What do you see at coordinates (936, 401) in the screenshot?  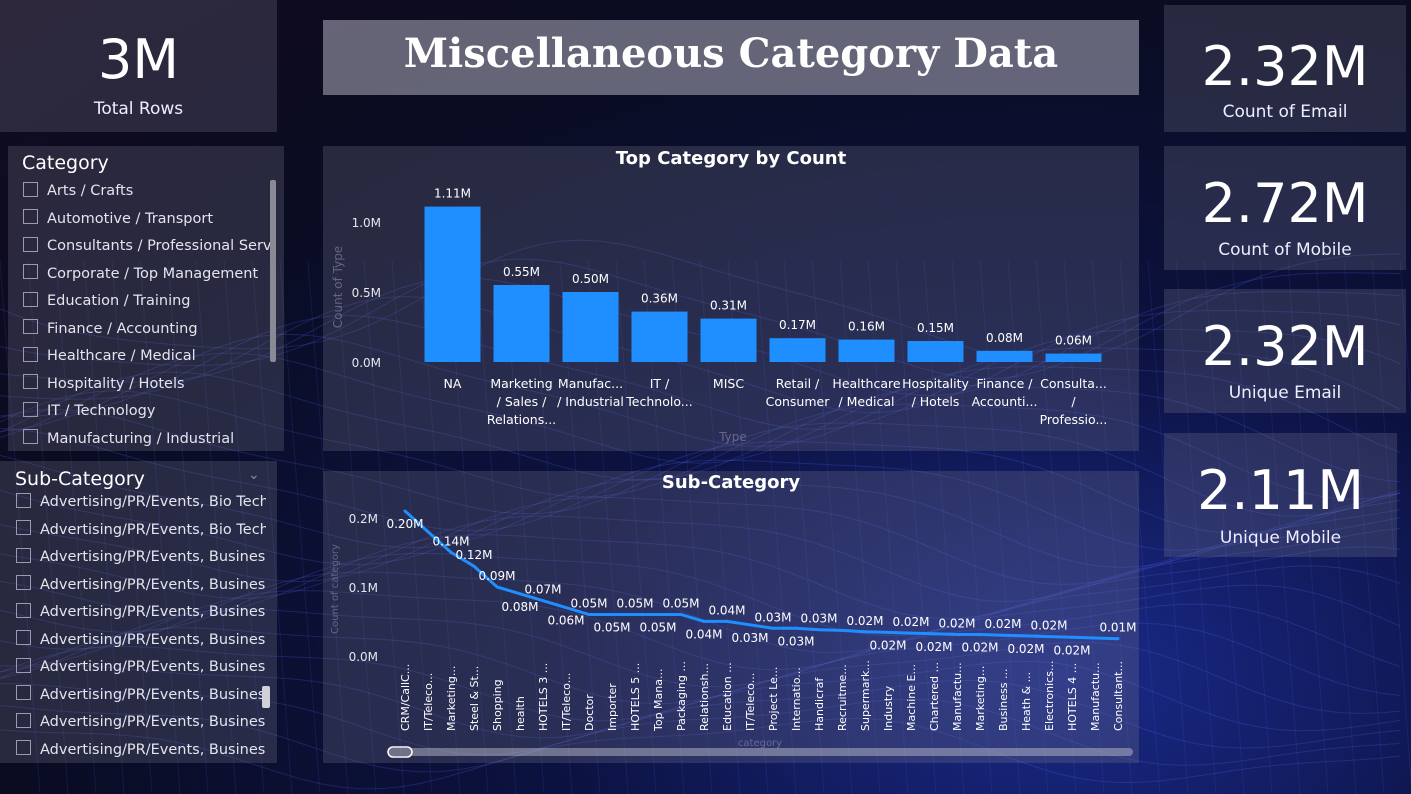 I see `x-tick-label: / Hotels` at bounding box center [936, 401].